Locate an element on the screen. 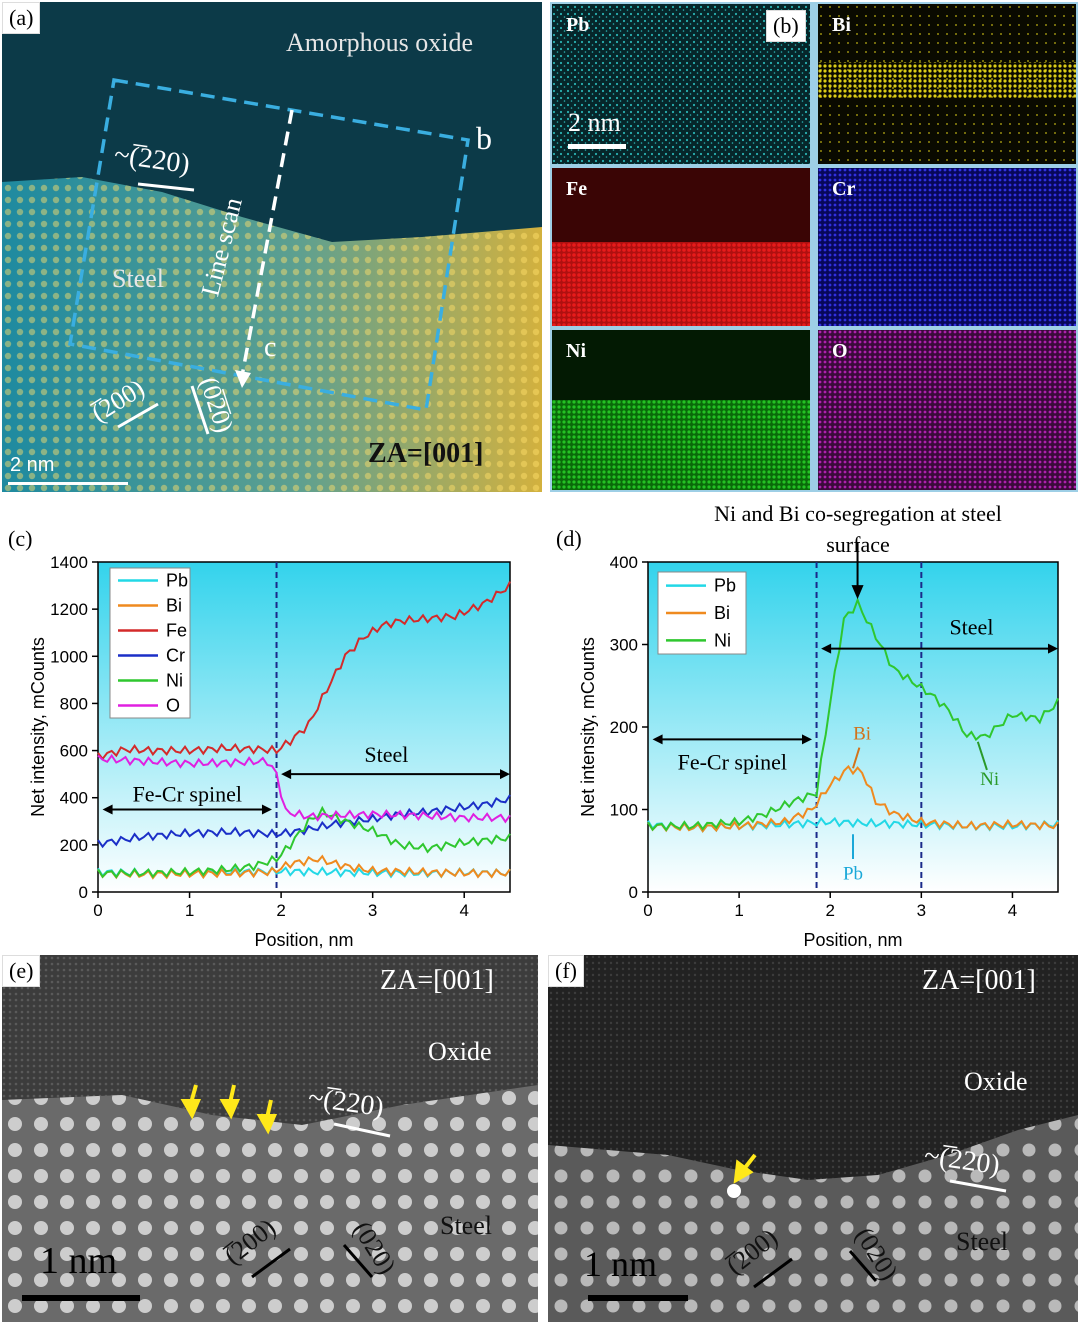 The height and width of the screenshot is (1324, 1080). y-tick-label: 1200 is located at coordinates (69, 609).